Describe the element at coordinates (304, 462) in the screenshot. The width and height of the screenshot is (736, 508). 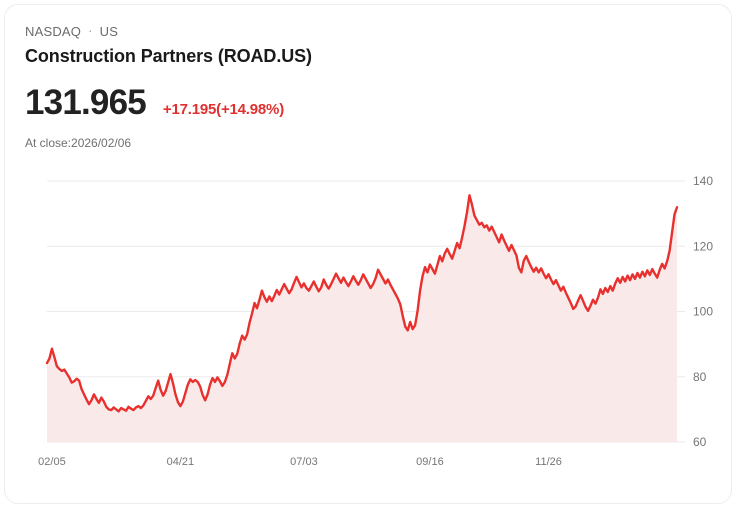
I see `x-axis-tick-label: 07/03` at that location.